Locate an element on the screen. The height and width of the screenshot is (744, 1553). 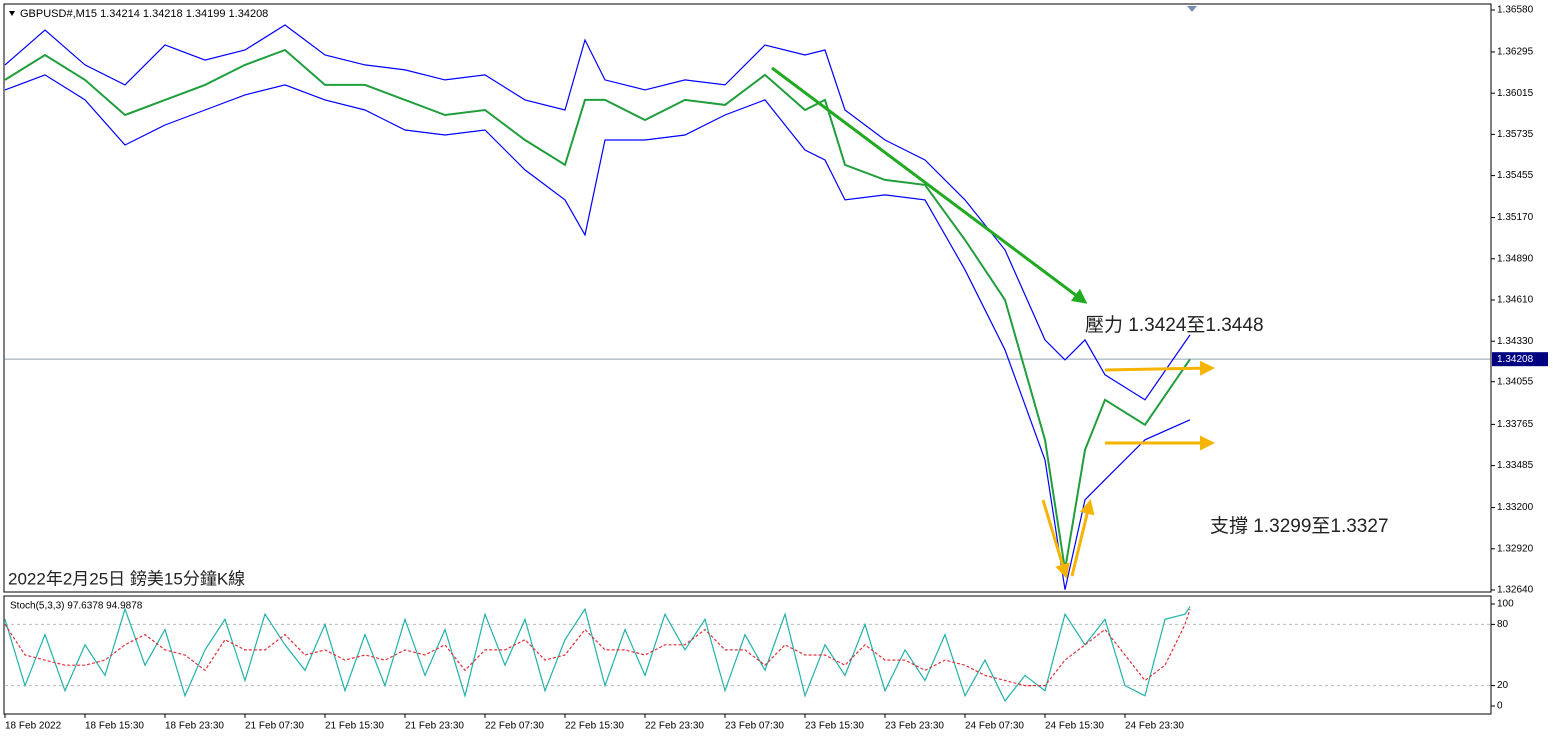
x-tick-label: 23 Feb 15:30 is located at coordinates (834, 726).